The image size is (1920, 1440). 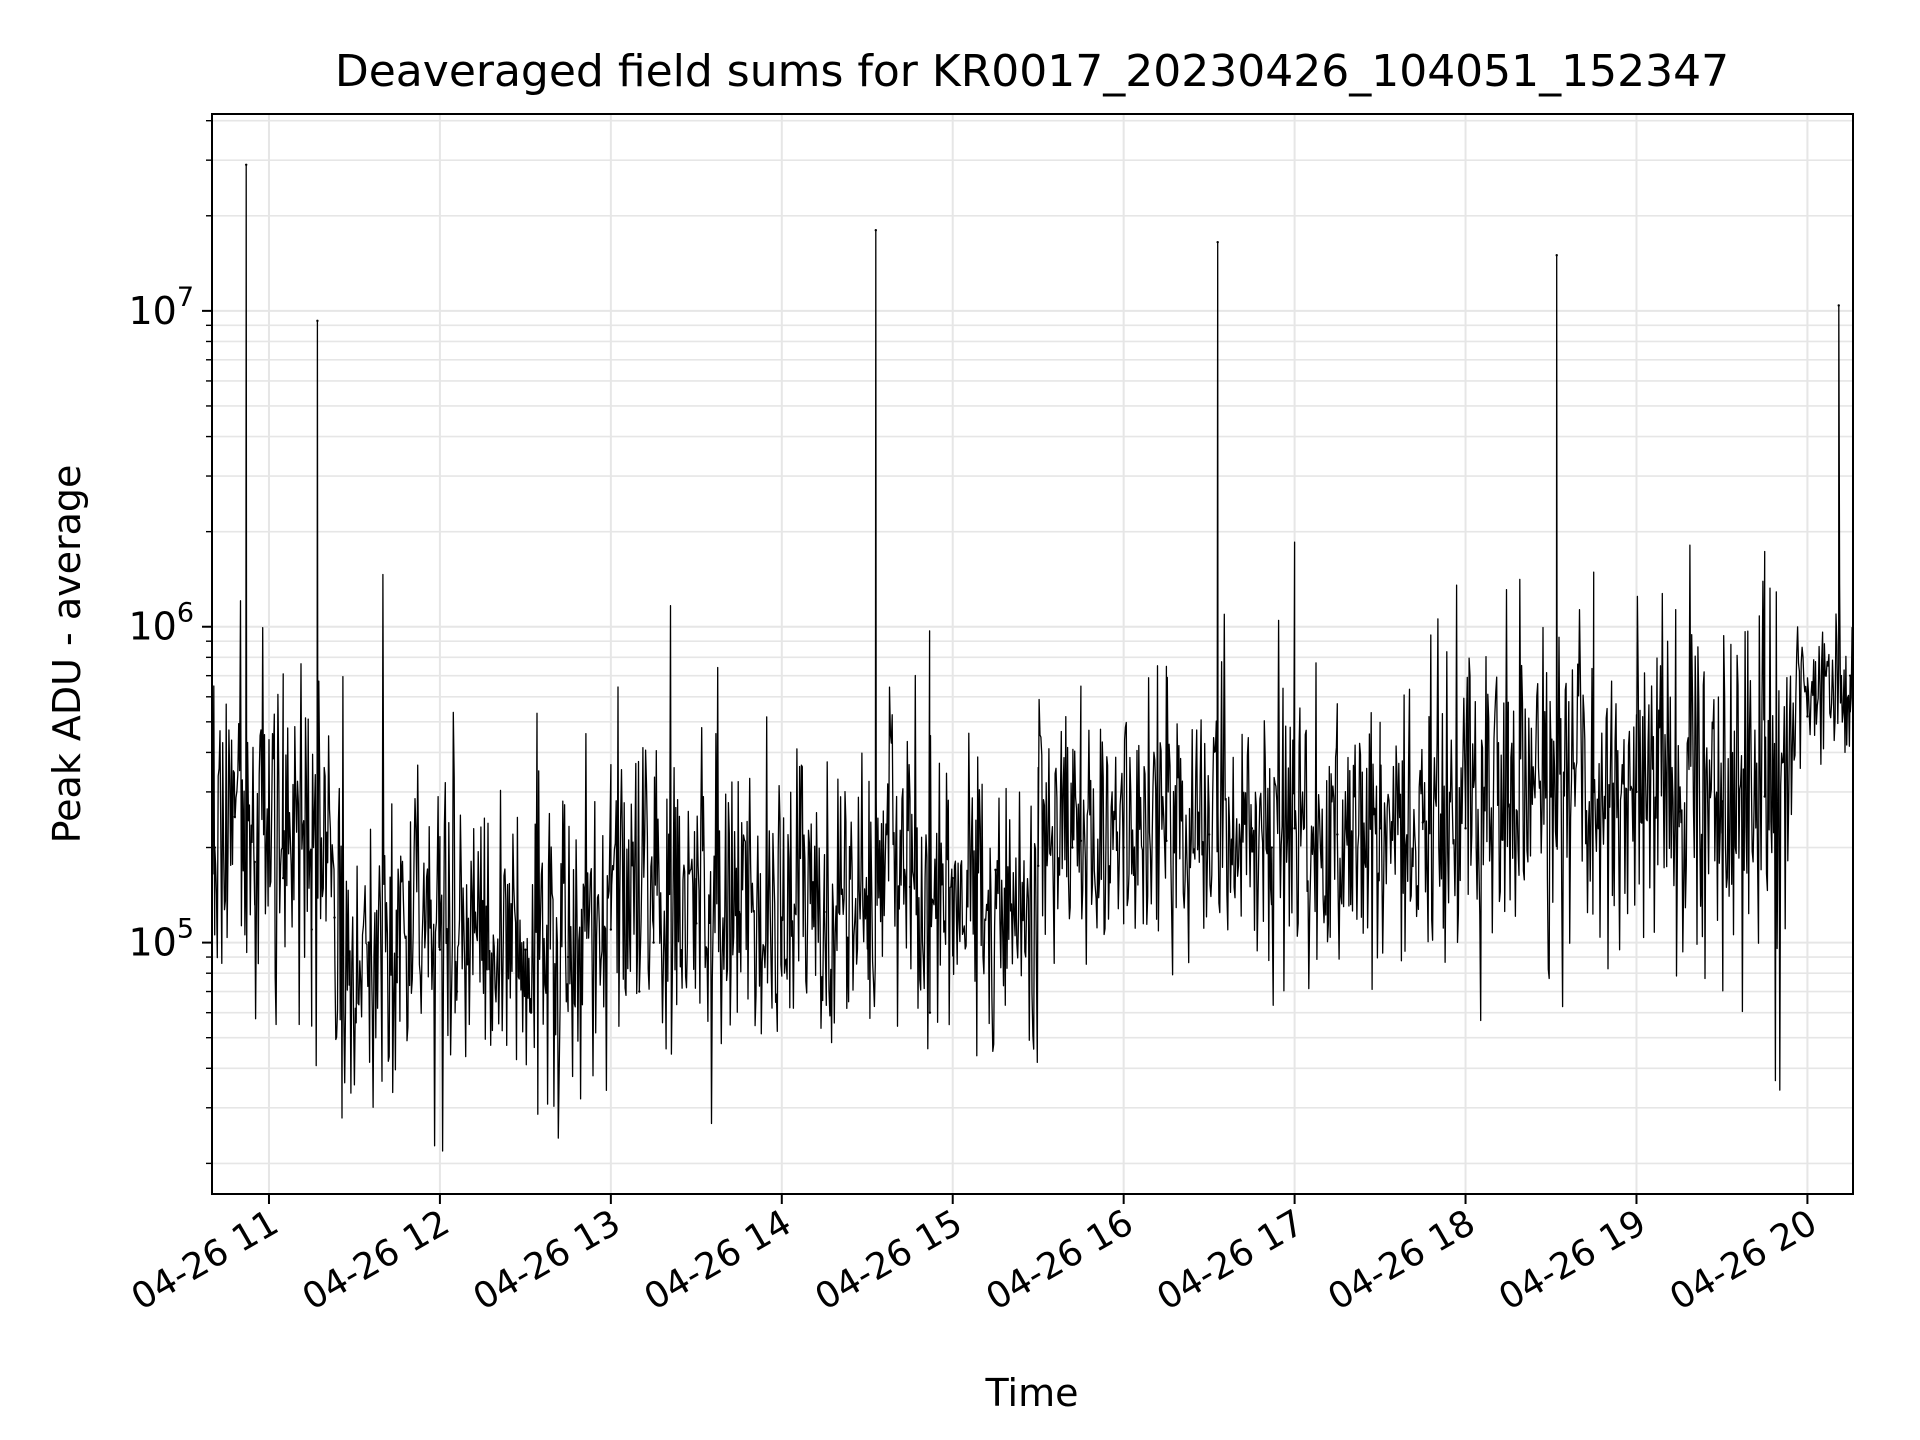 What do you see at coordinates (161, 623) in the screenshot?
I see `y-tick-label: 10⁶` at bounding box center [161, 623].